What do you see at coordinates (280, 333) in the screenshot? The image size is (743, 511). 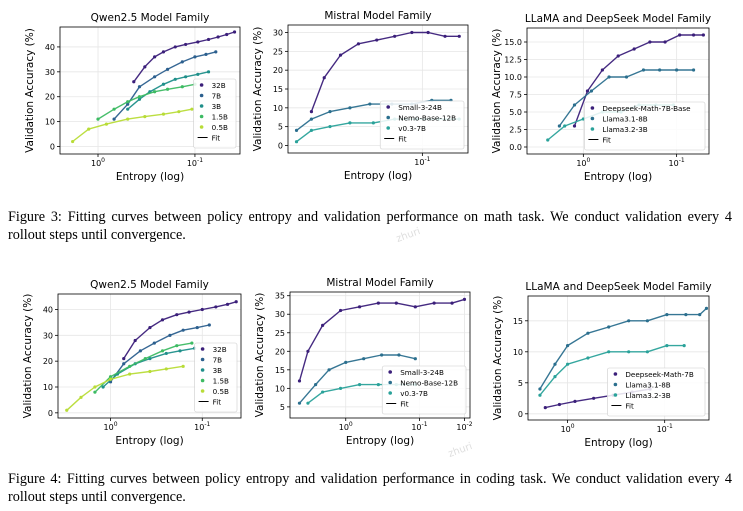 I see `y-tick-label: 25` at bounding box center [280, 333].